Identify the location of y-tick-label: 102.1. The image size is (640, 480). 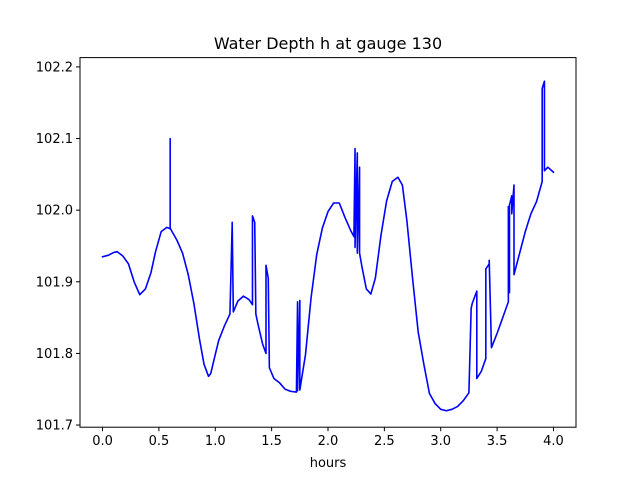
(54, 139).